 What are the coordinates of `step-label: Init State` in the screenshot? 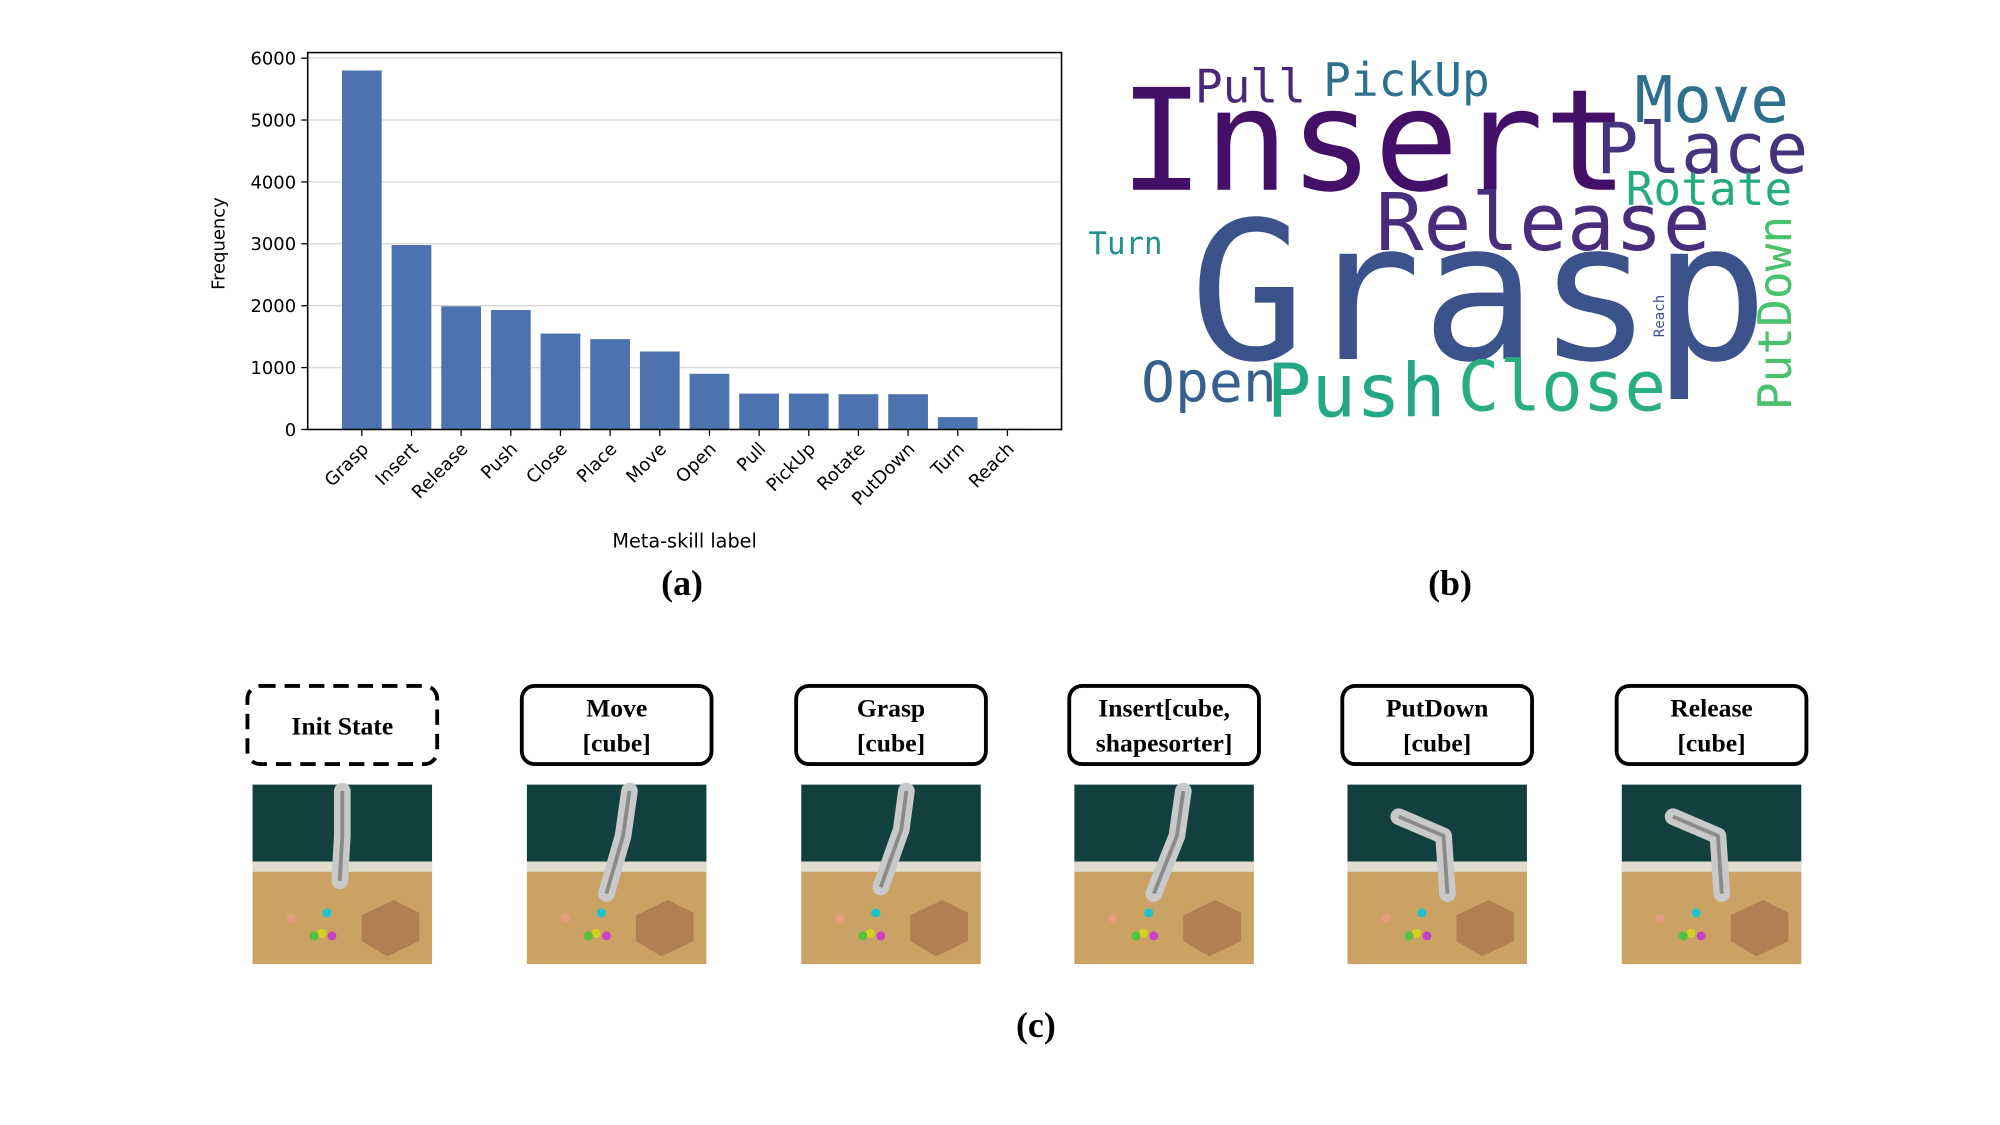 It's located at (342, 726).